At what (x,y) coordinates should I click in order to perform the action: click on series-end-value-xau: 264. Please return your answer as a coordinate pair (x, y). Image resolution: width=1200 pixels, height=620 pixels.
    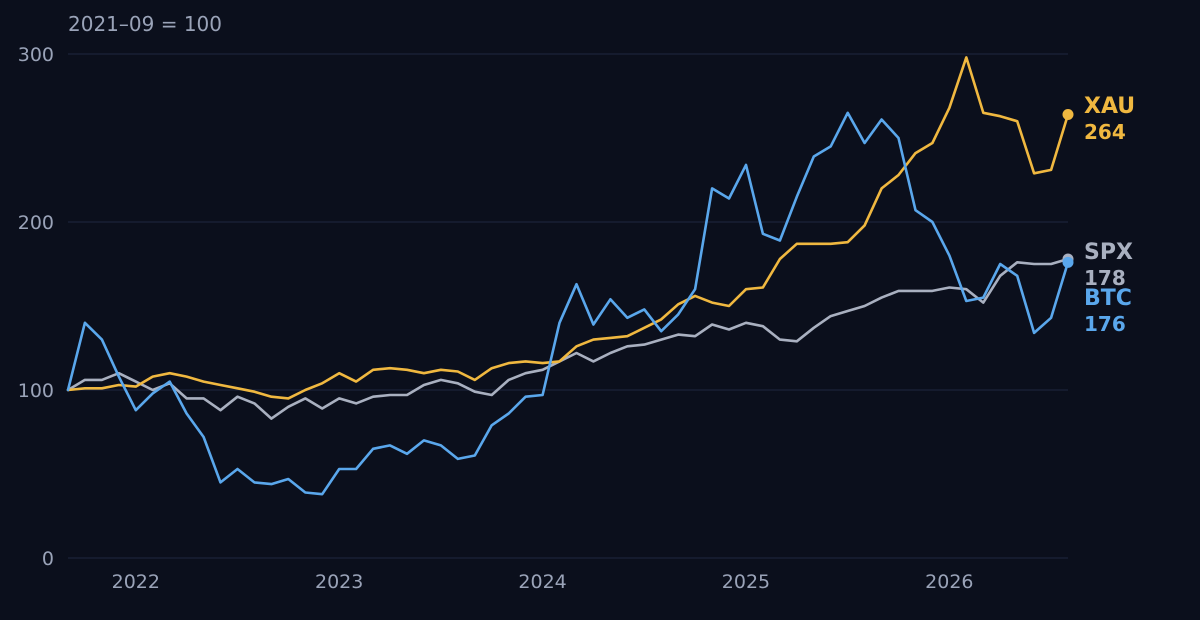
    Looking at the image, I should click on (1105, 132).